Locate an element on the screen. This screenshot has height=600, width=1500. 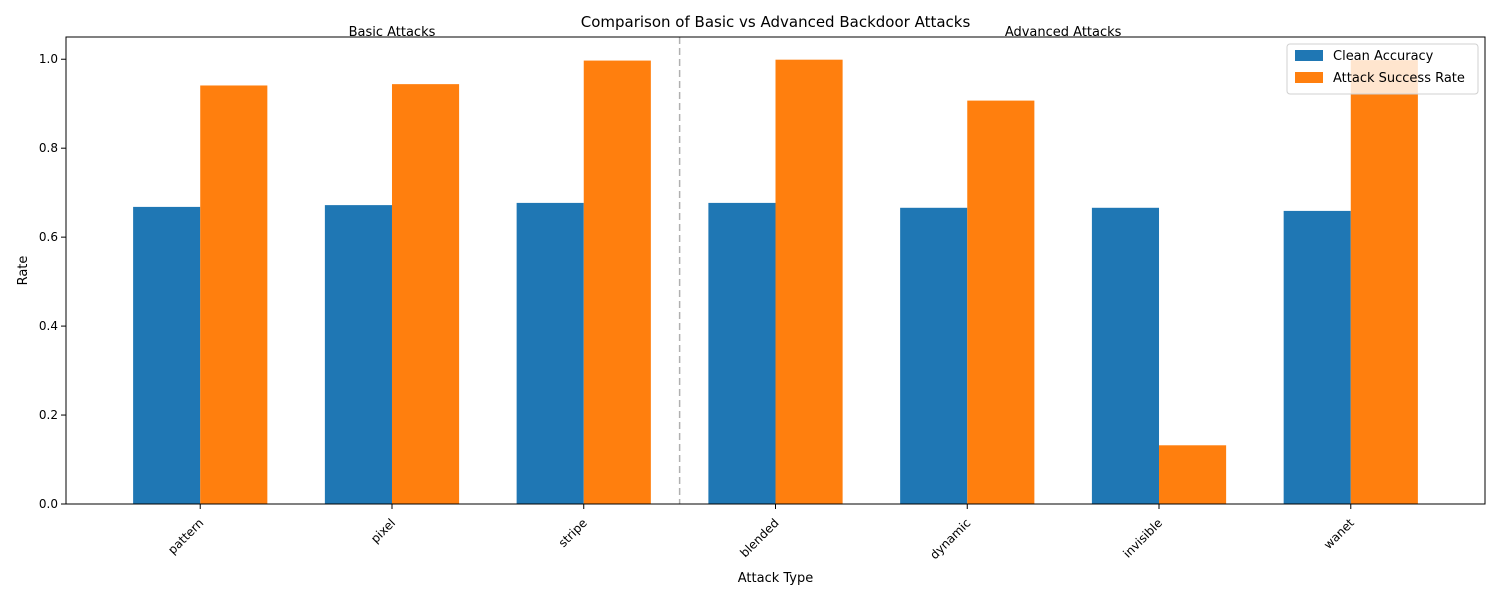
y-tick-label: 0.2 is located at coordinates (48, 415).